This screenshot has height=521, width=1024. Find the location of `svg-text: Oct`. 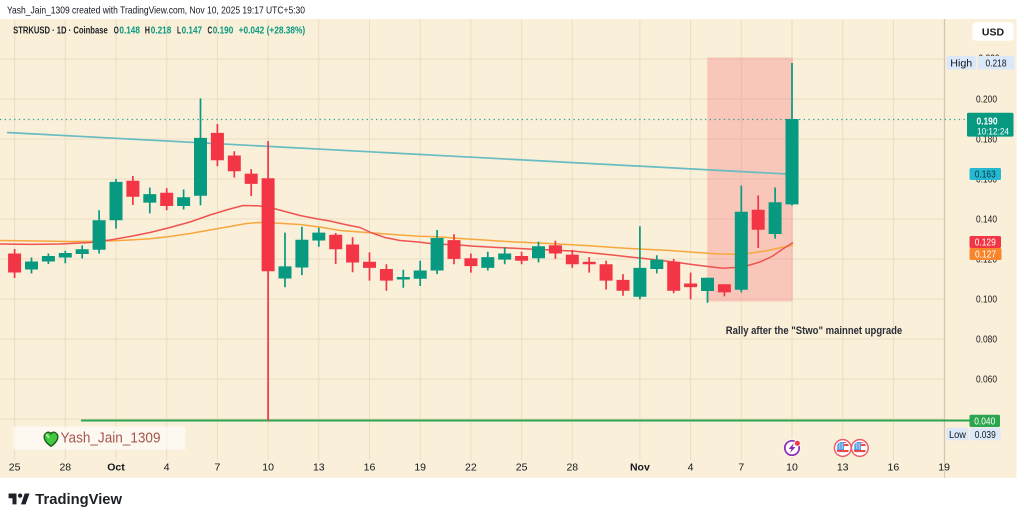

svg-text: Oct is located at coordinates (116, 468).